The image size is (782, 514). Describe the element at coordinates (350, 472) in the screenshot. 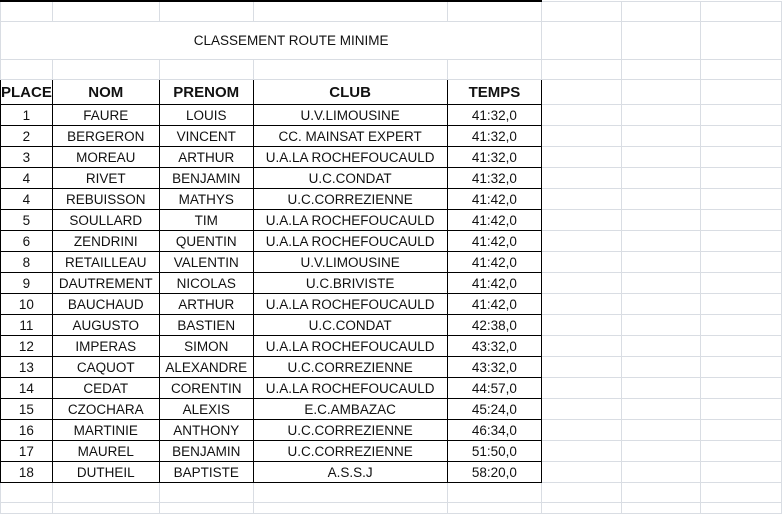

I see `cell-club: A.S.S.J` at that location.